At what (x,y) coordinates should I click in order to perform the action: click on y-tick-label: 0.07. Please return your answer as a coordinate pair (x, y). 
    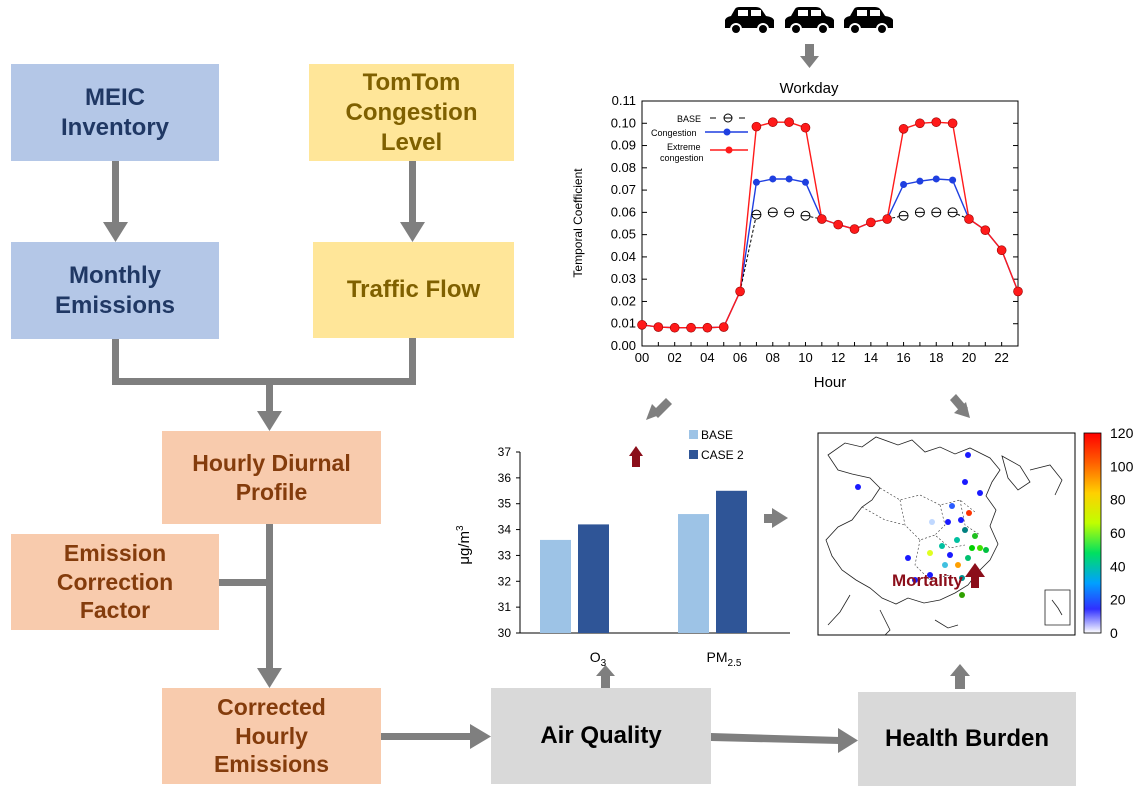
    Looking at the image, I should click on (623, 189).